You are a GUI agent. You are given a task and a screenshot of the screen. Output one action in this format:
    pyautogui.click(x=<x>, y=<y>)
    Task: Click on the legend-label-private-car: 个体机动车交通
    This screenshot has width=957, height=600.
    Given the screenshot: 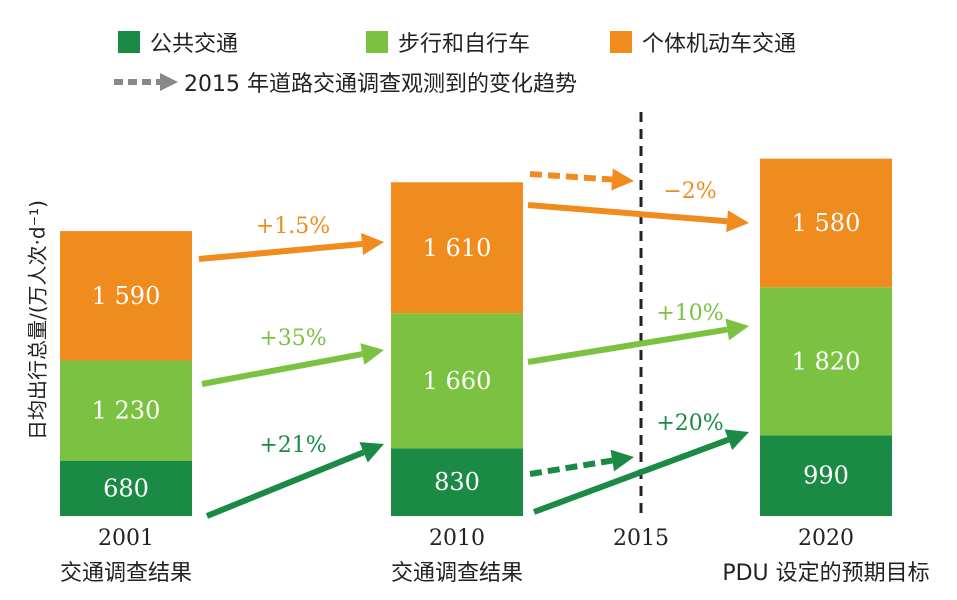 What is the action you would take?
    pyautogui.click(x=719, y=44)
    